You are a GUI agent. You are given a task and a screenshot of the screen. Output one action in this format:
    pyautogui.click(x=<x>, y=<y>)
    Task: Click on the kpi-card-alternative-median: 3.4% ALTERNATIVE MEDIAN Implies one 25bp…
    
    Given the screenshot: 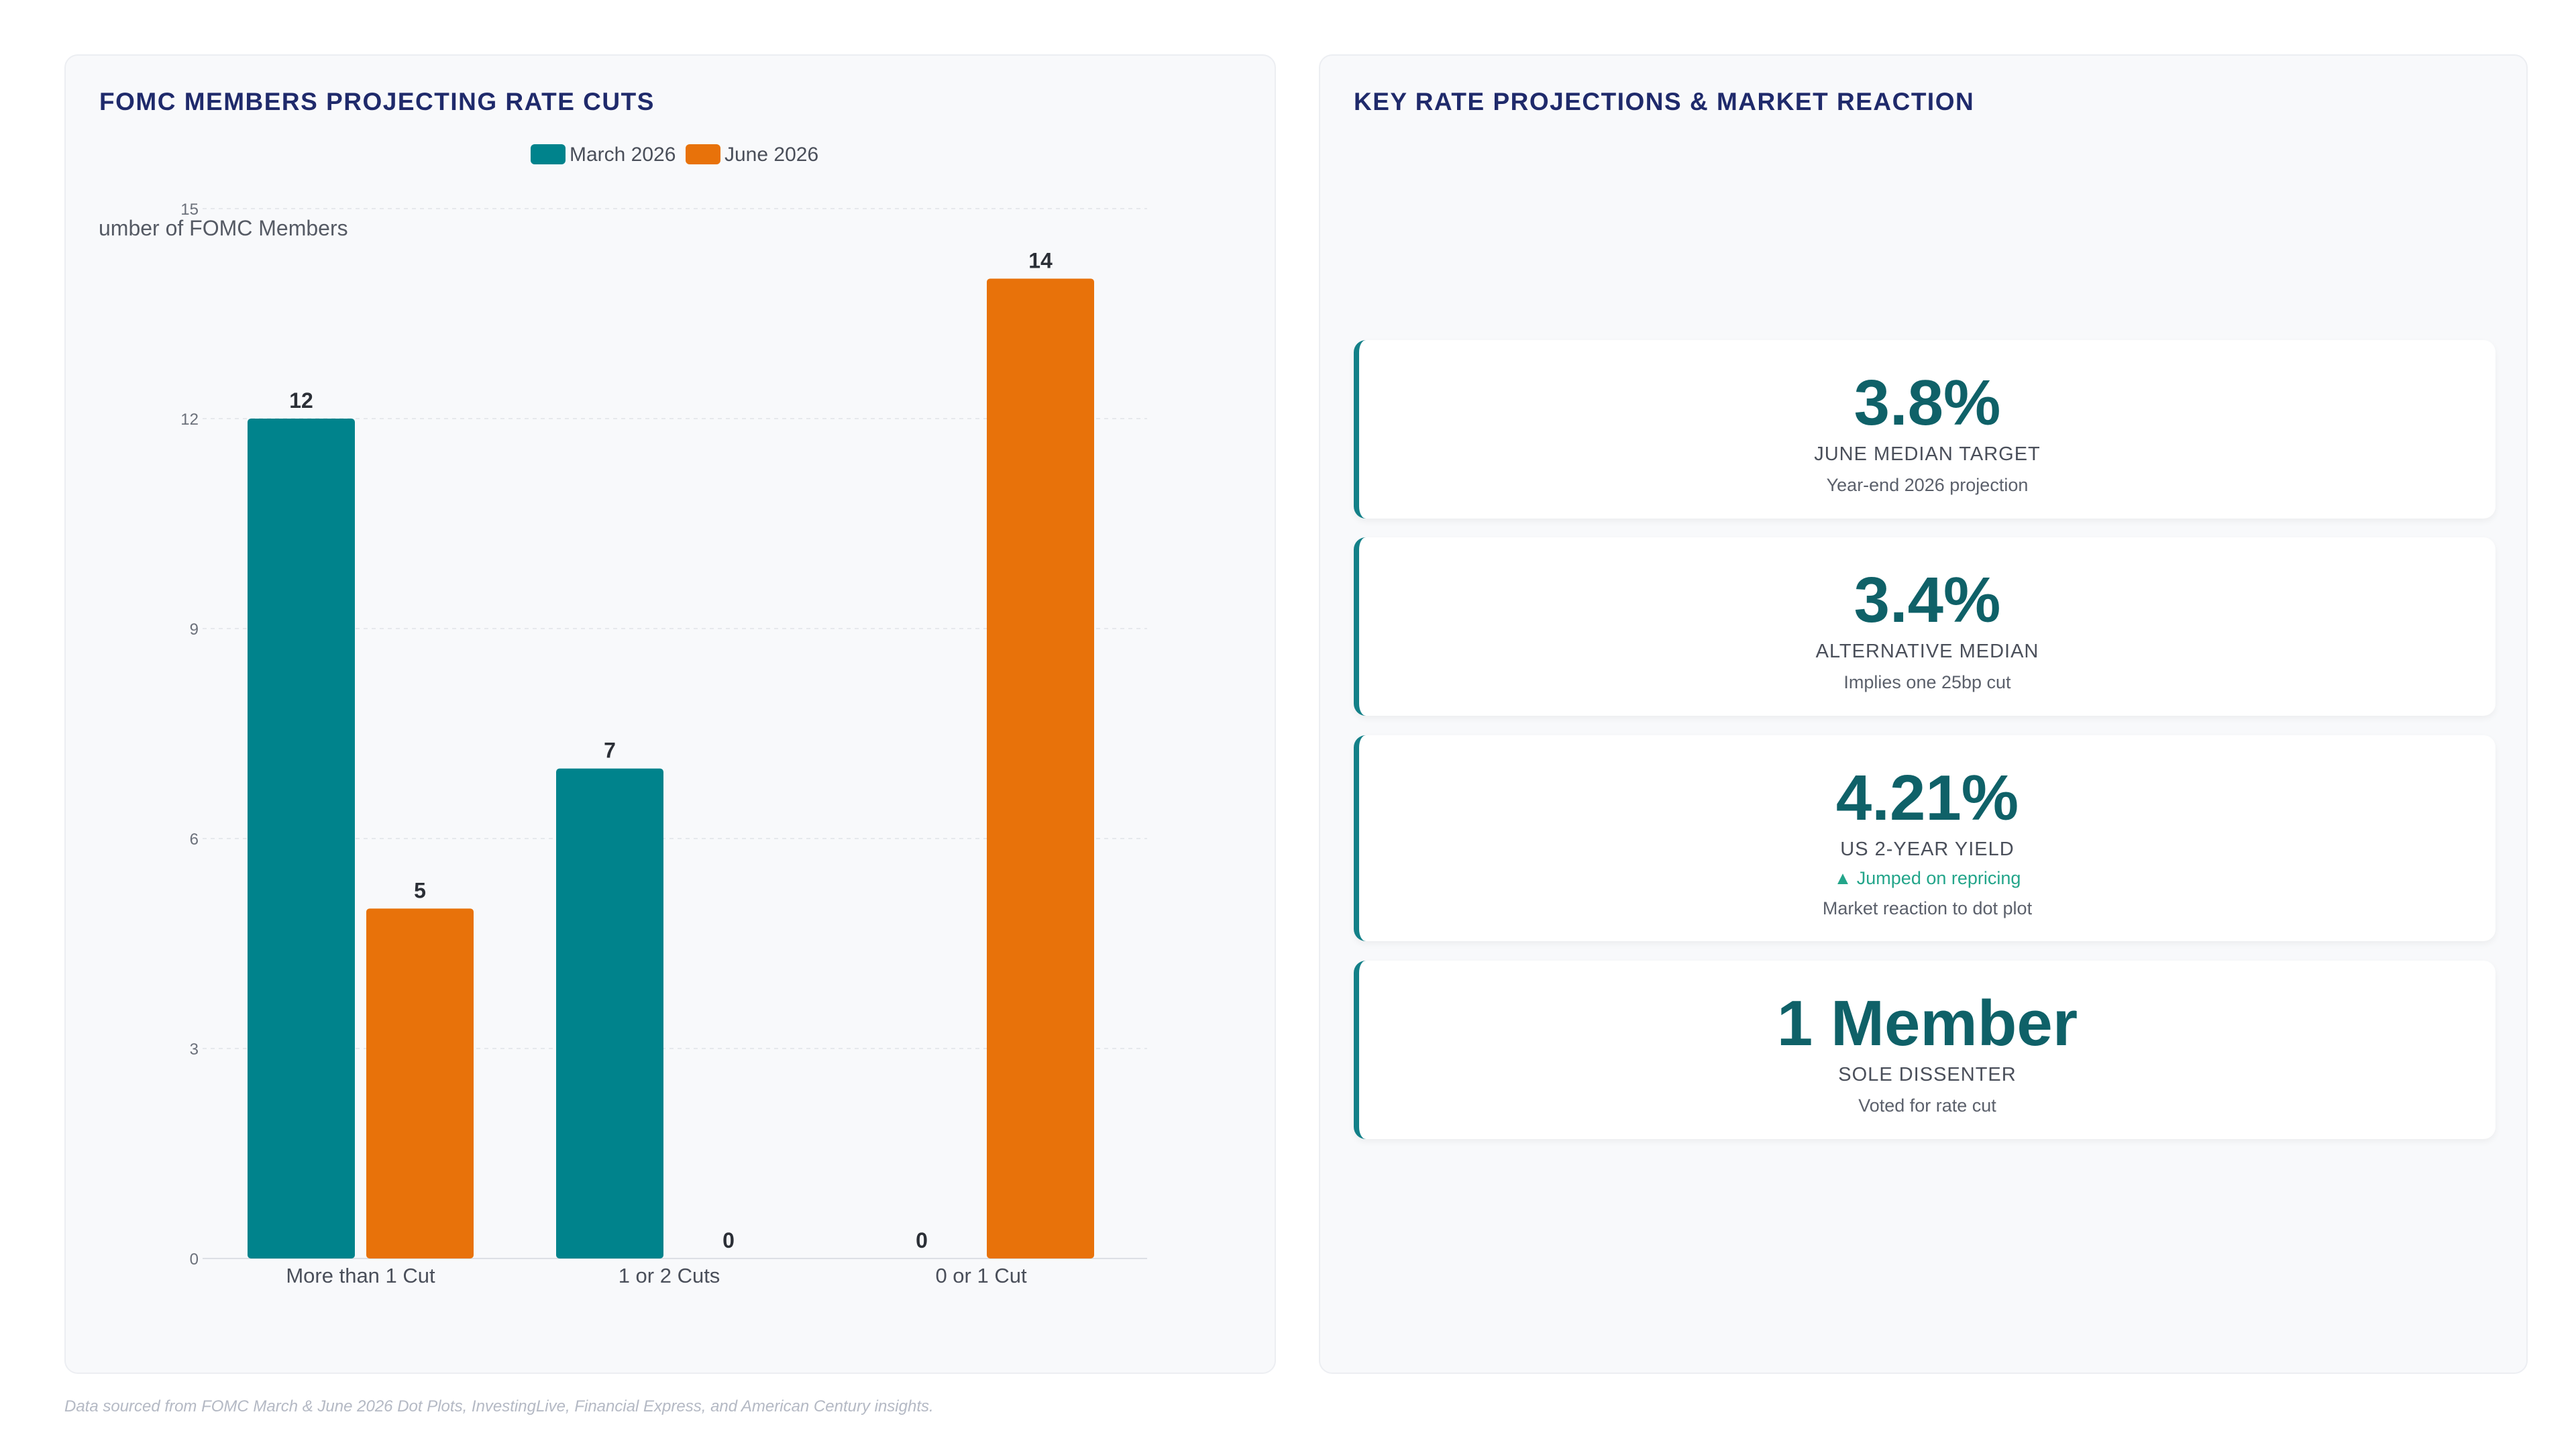 What is the action you would take?
    pyautogui.click(x=1925, y=626)
    